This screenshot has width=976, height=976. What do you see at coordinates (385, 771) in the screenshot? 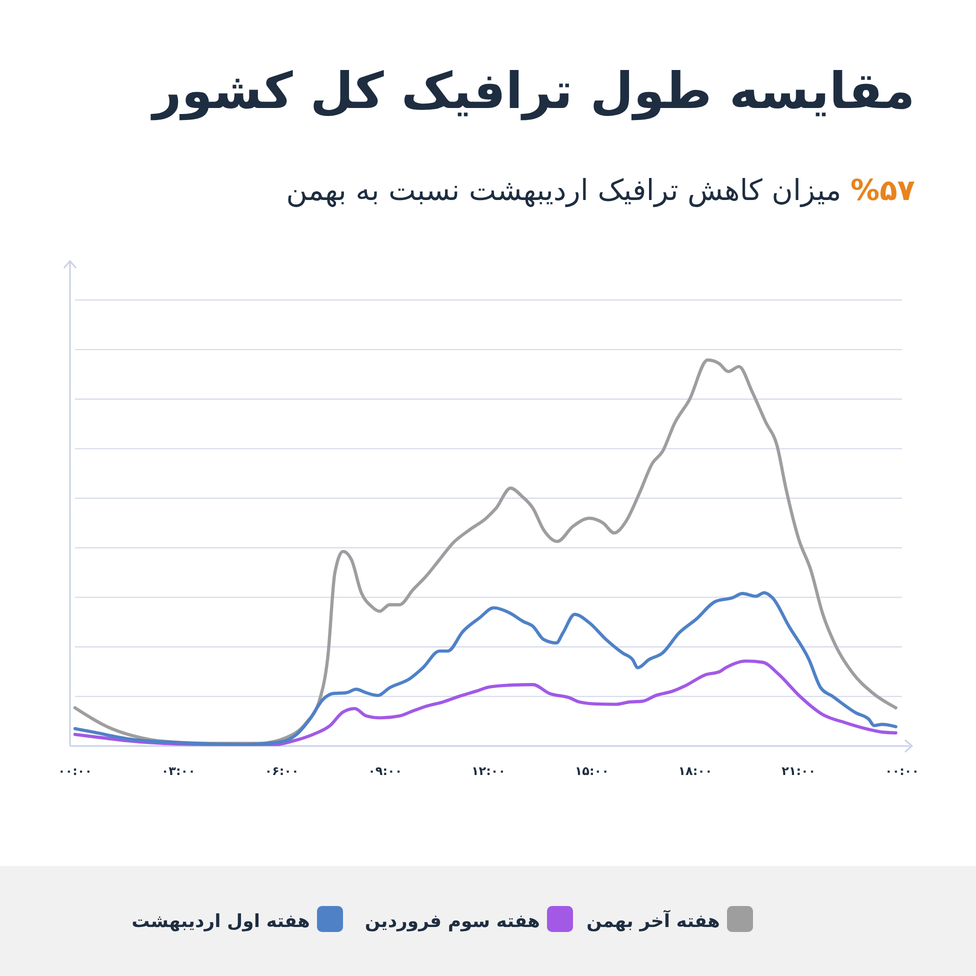
I see `x-tick-label: ۰۹:۰۰` at bounding box center [385, 771].